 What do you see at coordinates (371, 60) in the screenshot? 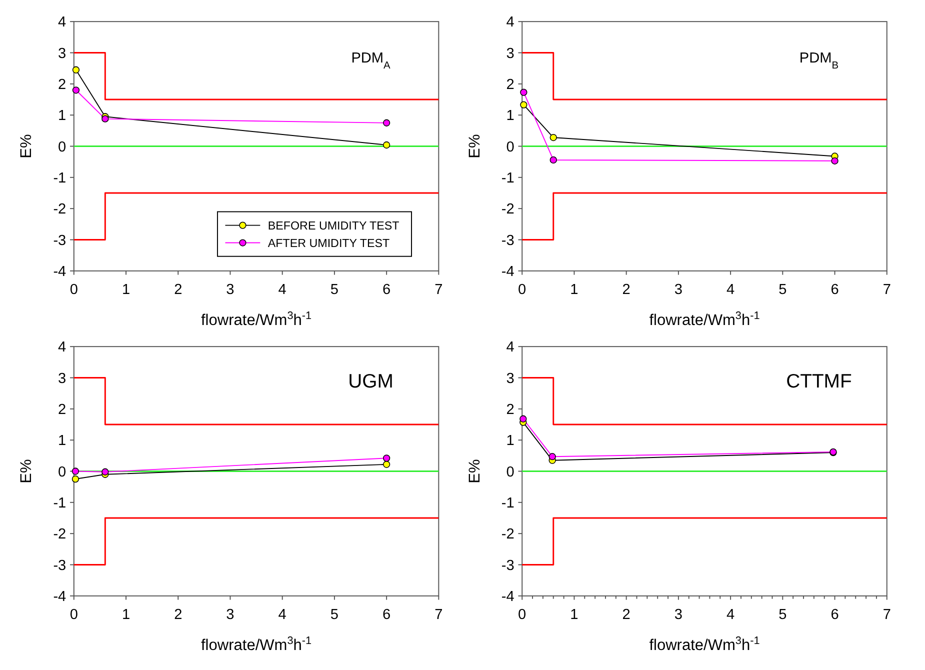
I see `text: PDM$_{A}$` at bounding box center [371, 60].